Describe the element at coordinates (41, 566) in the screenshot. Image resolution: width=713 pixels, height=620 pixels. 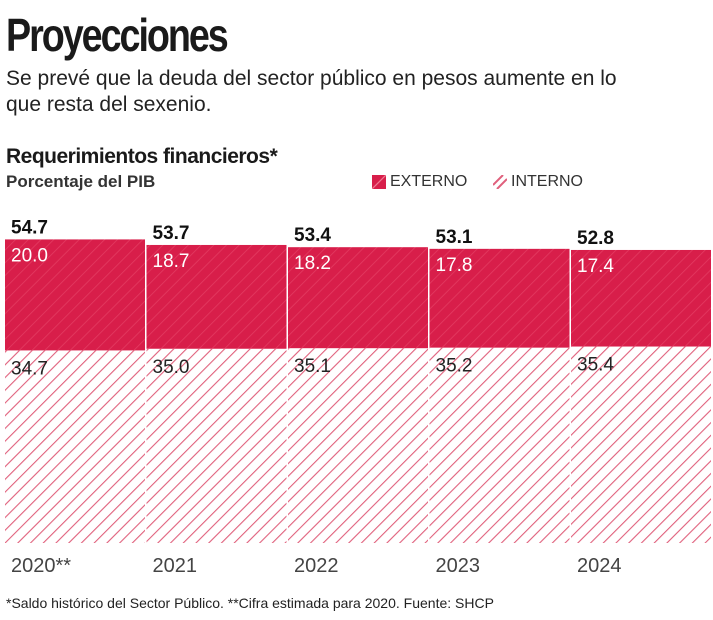
I see `x-tick-label: 2020**` at that location.